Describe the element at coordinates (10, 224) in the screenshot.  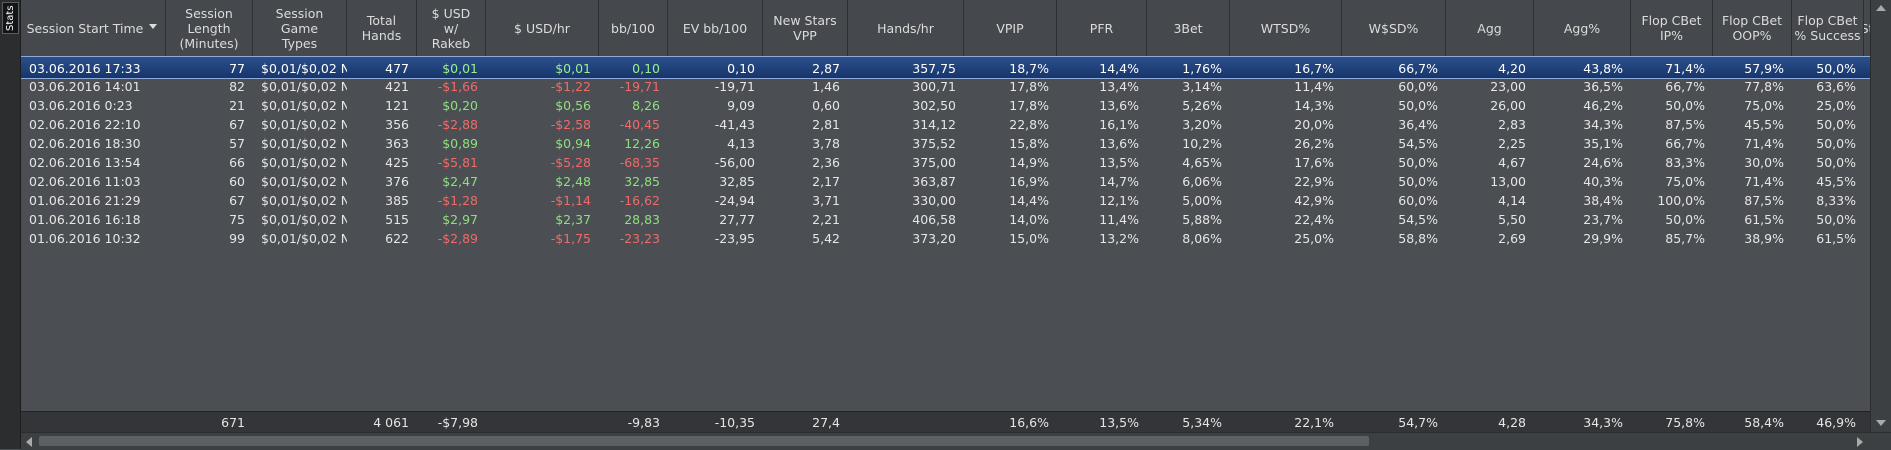
I see `stats-side-tab: Stats` at that location.